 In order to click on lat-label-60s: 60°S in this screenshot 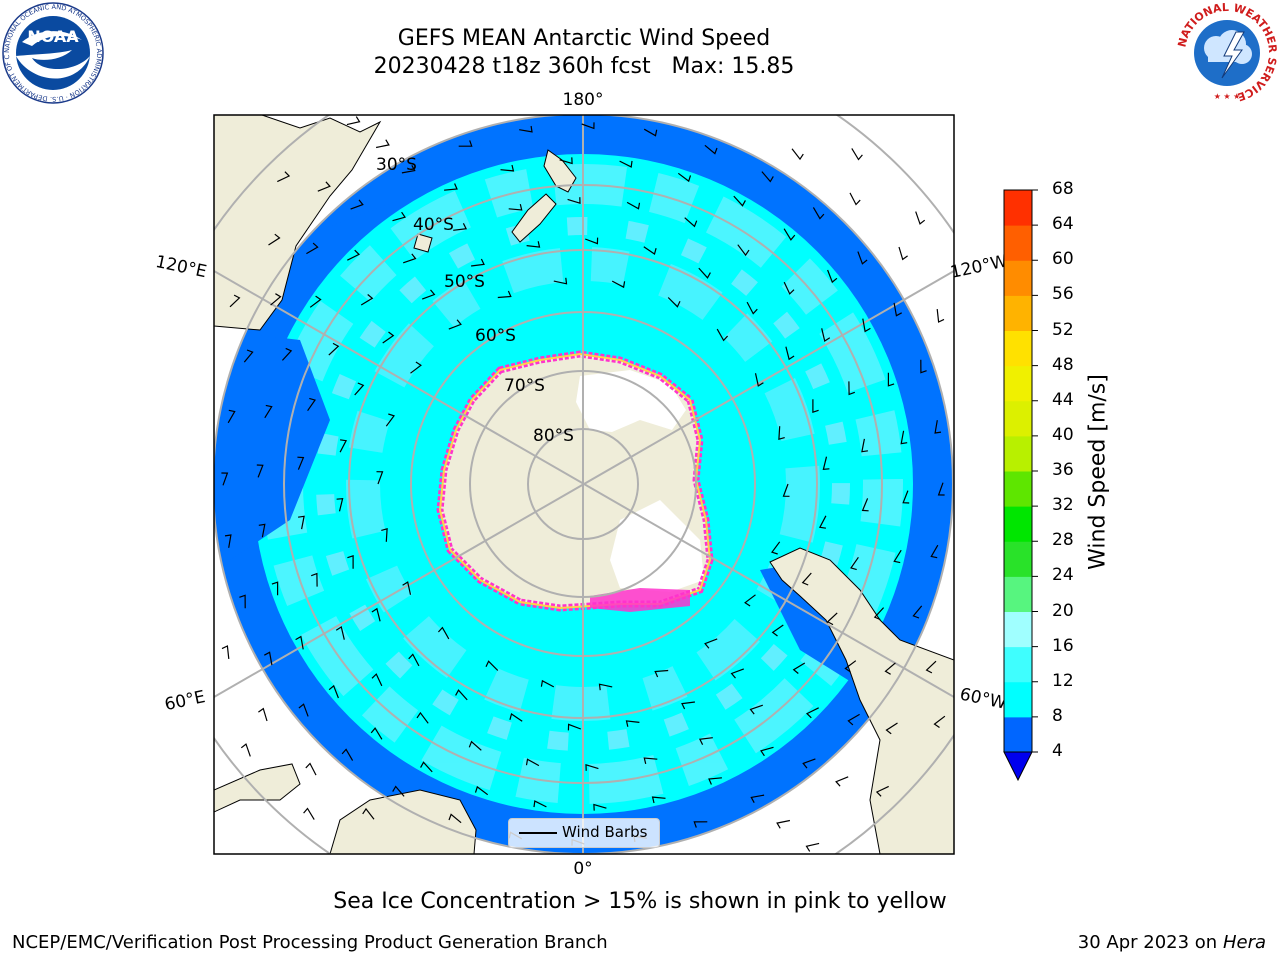, I will do `click(495, 336)`.